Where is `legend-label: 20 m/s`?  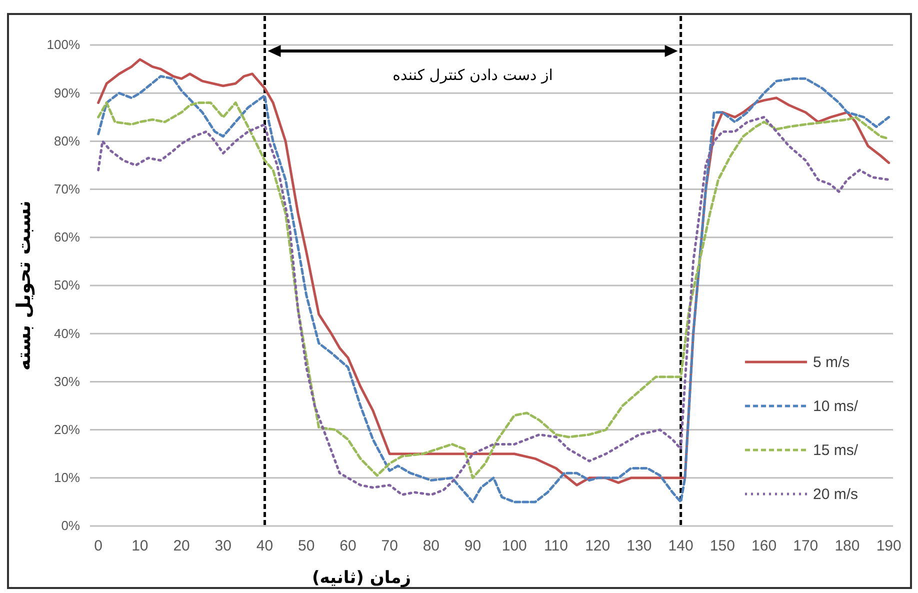
legend-label: 20 m/s is located at coordinates (835, 494).